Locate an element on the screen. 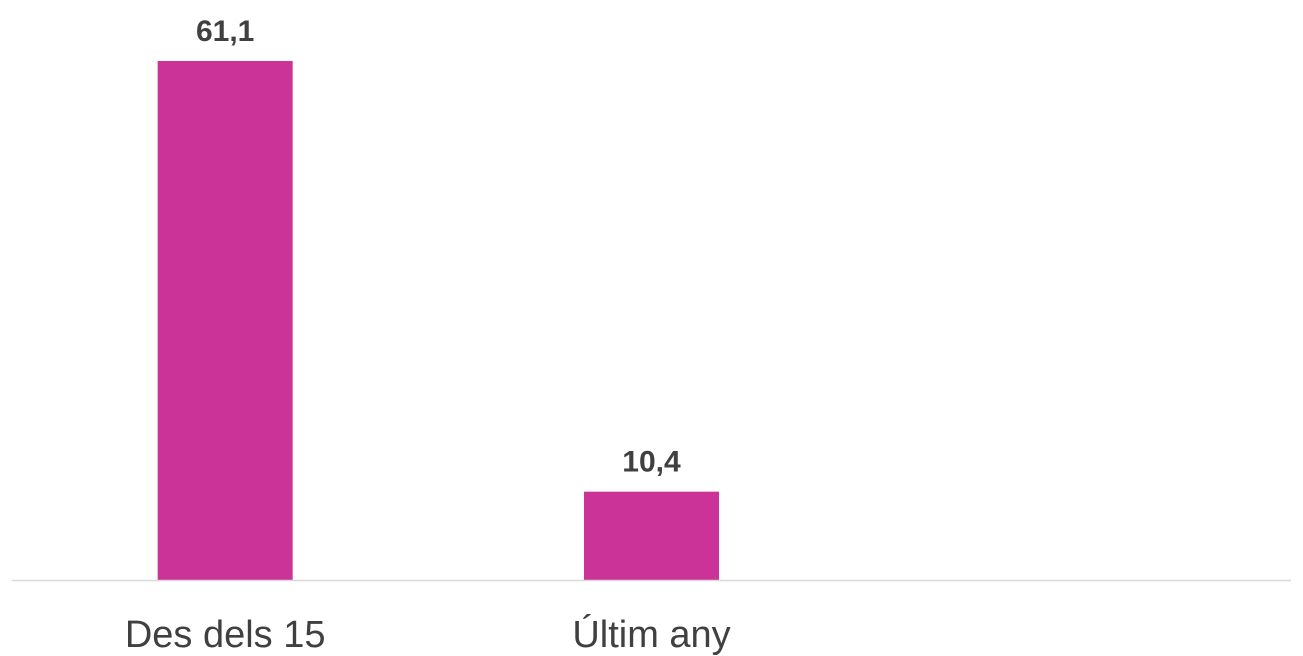 The image size is (1303, 656). category-label-2: Últim any is located at coordinates (651, 634).